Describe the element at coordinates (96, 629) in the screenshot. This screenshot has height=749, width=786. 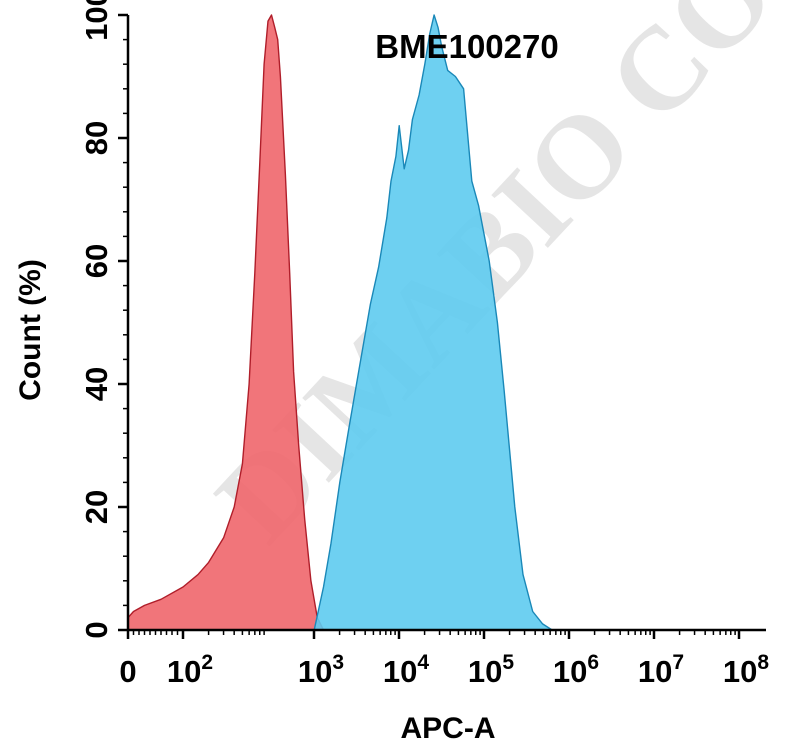
I see `y-tick-label: 0` at that location.